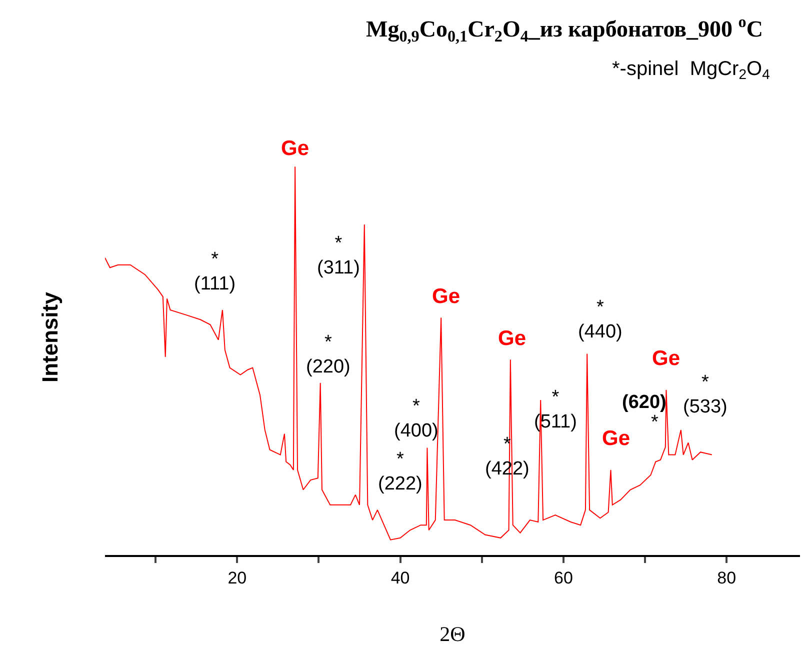 Image resolution: width=803 pixels, height=657 pixels. Describe the element at coordinates (600, 320) in the screenshot. I see `annotation: * (440)` at that location.